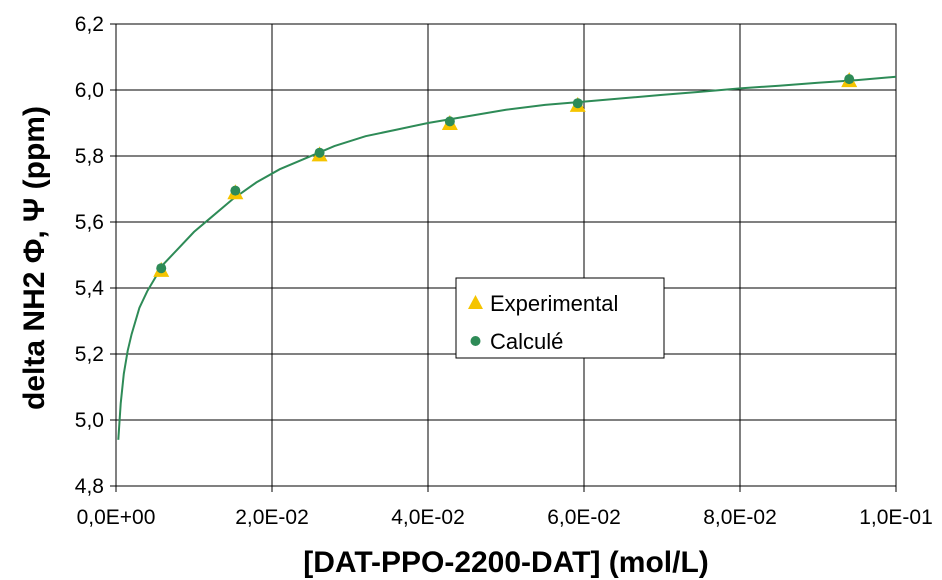  I want to click on x-tick-label: 6,0E-02, so click(584, 517).